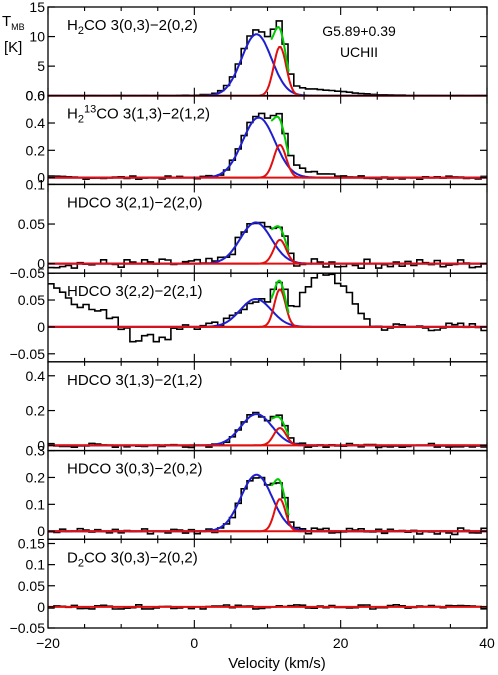 The image size is (498, 675). I want to click on panel-6: 0 0.1 0.2 0.3 HDCO 3(0,3)−2(0,2), so click(257, 491).